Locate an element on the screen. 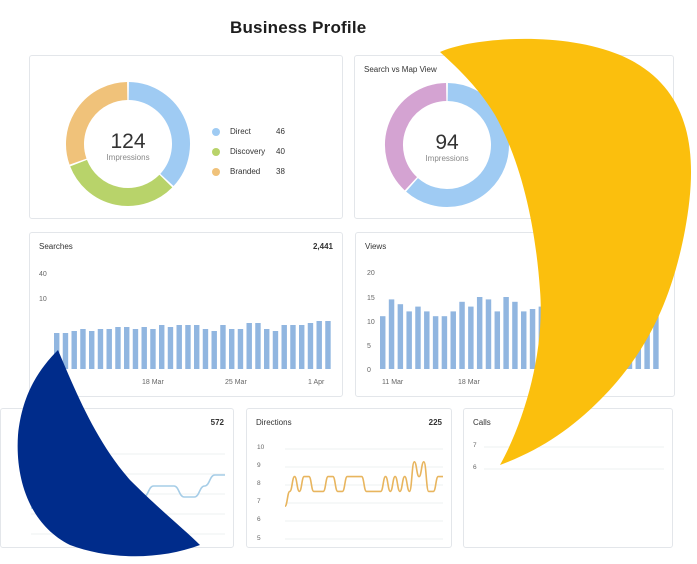 This screenshot has width=697, height=564. legend-label: Direct is located at coordinates (240, 131).